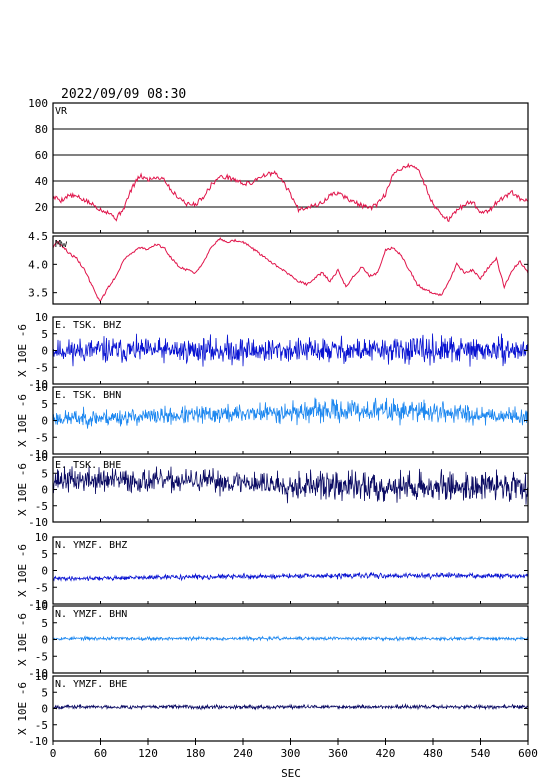 The width and height of the screenshot is (554, 781). I want to click on series-label: E. TSK. BHN, so click(88, 395).